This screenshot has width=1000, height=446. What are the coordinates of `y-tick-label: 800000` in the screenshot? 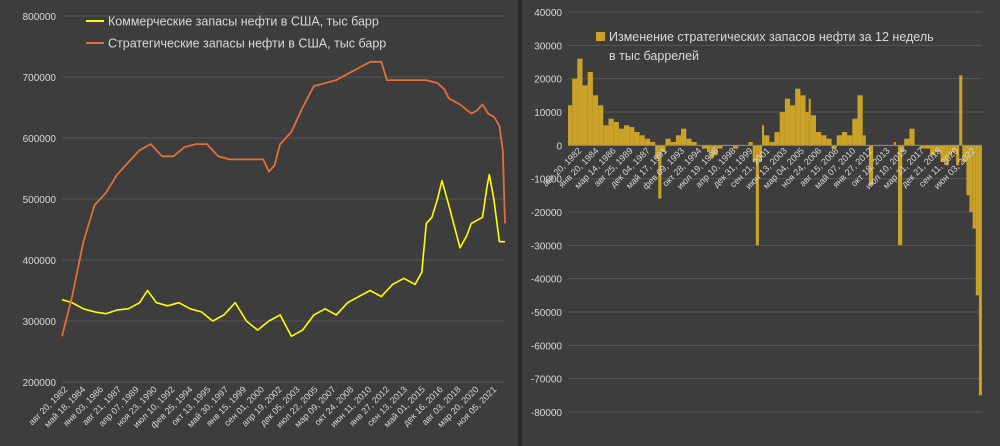 It's located at (40, 17).